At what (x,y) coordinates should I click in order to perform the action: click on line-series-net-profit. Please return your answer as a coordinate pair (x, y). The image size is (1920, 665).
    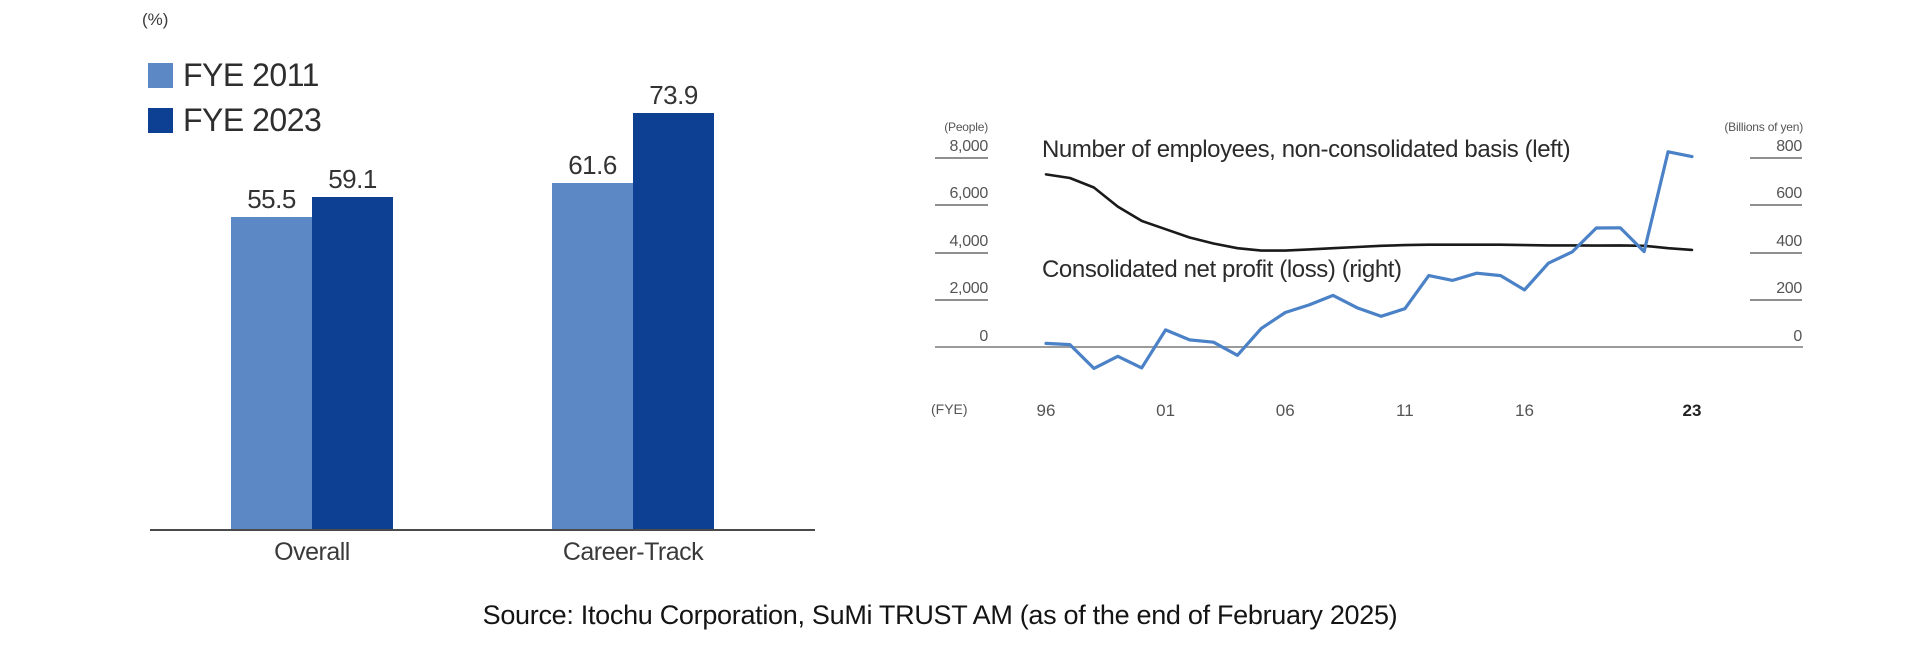
    Looking at the image, I should click on (1369, 260).